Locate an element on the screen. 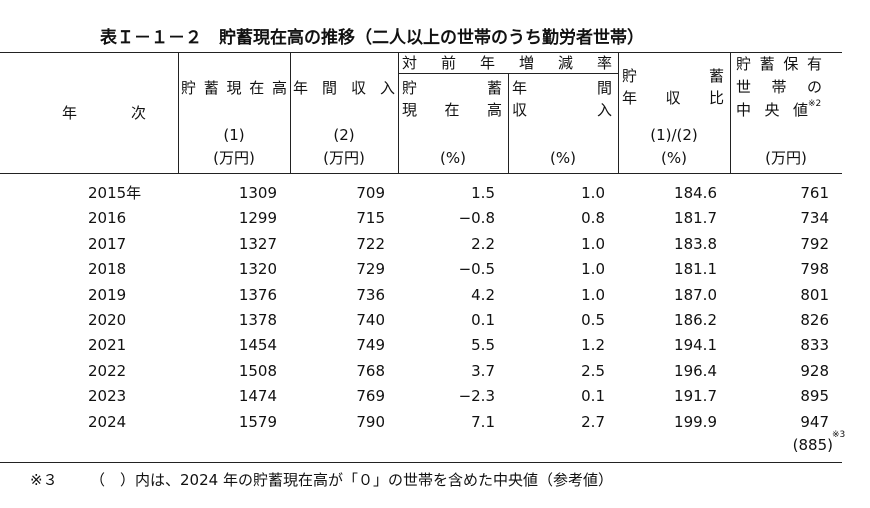 This screenshot has height=508, width=870. value-cell: 1508 is located at coordinates (257, 370).